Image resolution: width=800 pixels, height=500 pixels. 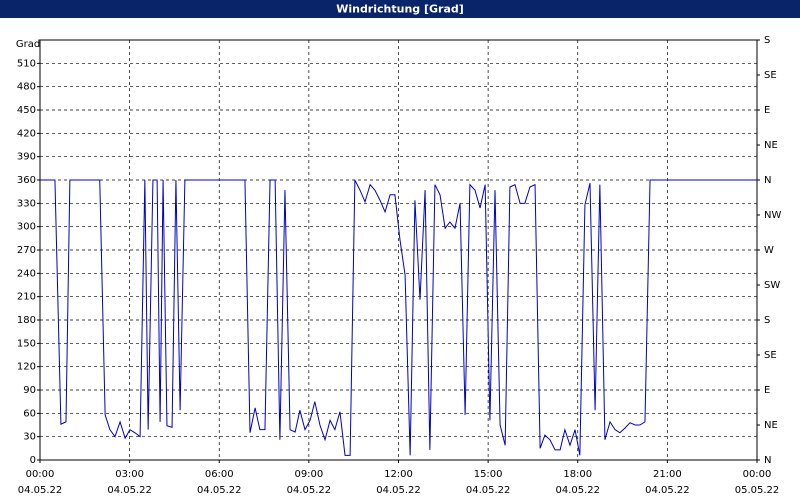 I want to click on y-tick-label: 270, so click(x=26, y=250).